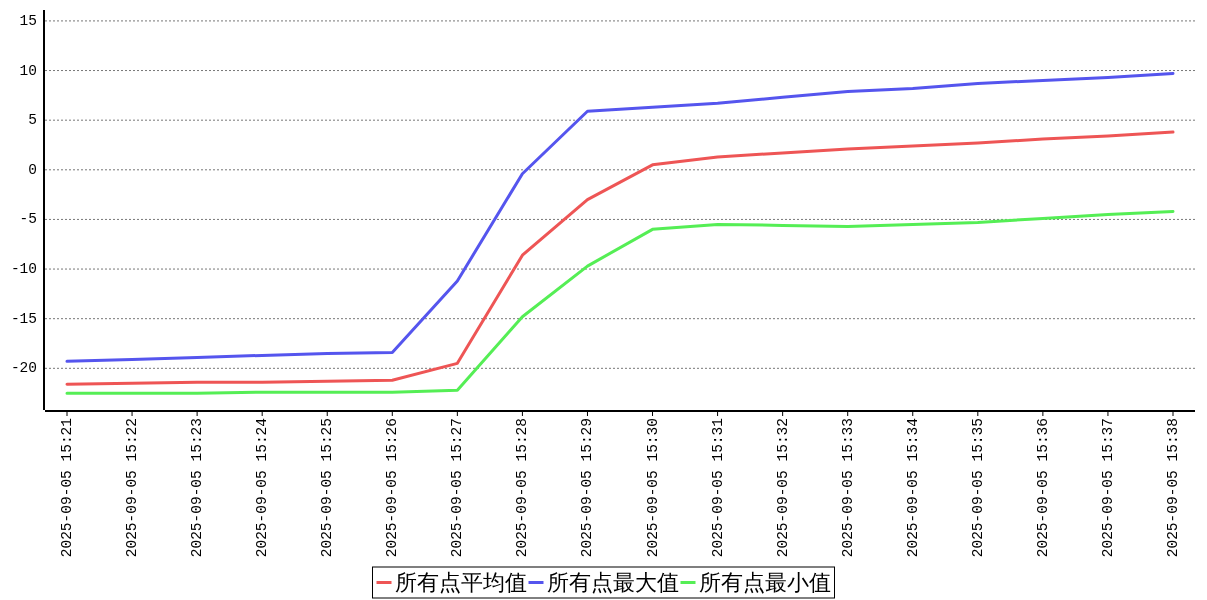 This screenshot has width=1207, height=600. I want to click on x-tick-label: 2025-09-05 15:28, so click(522, 488).